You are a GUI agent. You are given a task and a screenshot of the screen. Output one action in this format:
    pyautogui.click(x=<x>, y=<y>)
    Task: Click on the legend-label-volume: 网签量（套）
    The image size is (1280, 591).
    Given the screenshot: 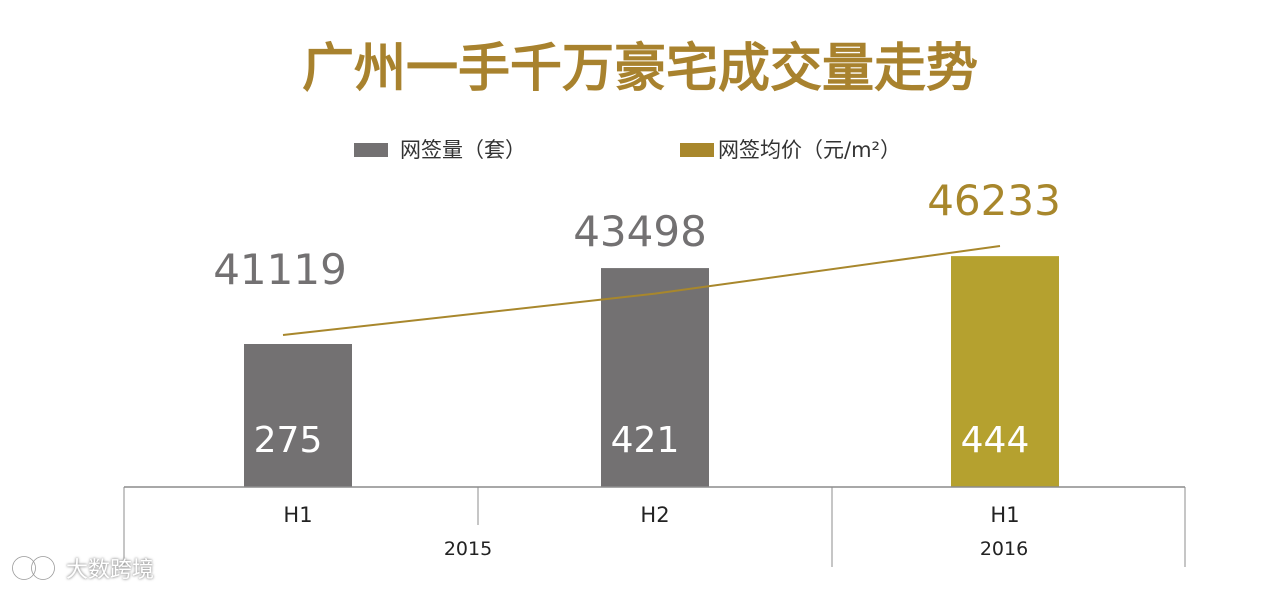 What is the action you would take?
    pyautogui.click(x=463, y=150)
    